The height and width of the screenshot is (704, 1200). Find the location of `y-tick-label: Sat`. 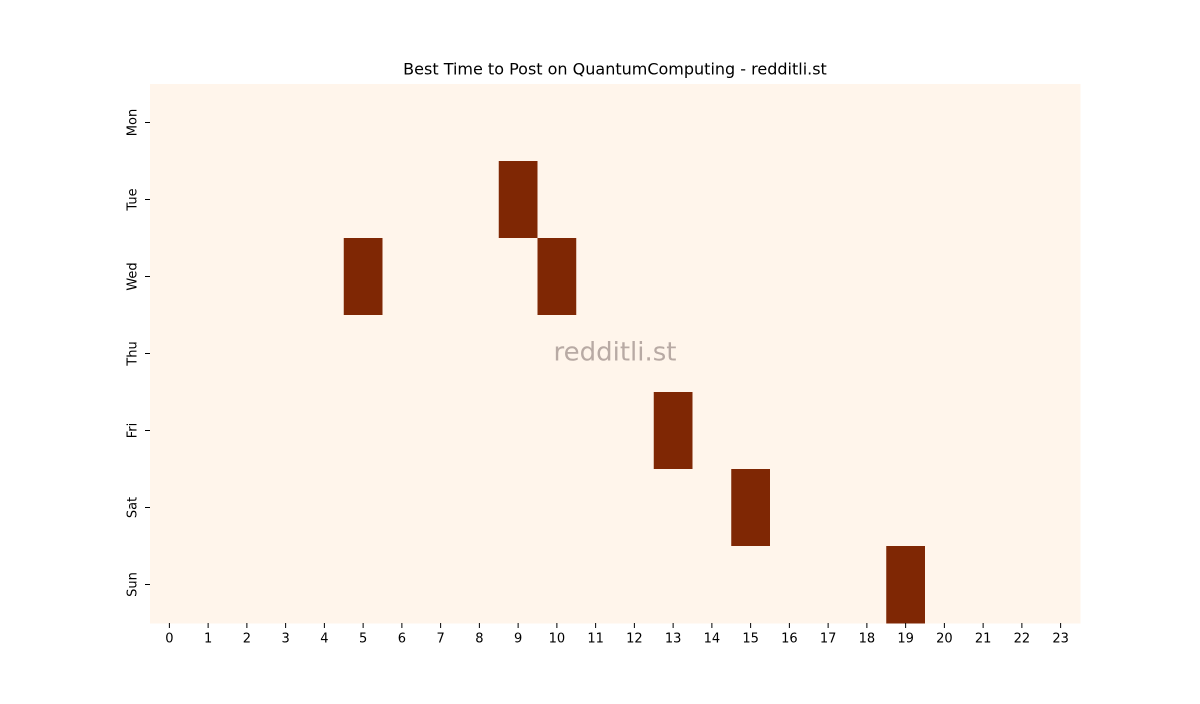

y-tick-label: Sat is located at coordinates (133, 507).